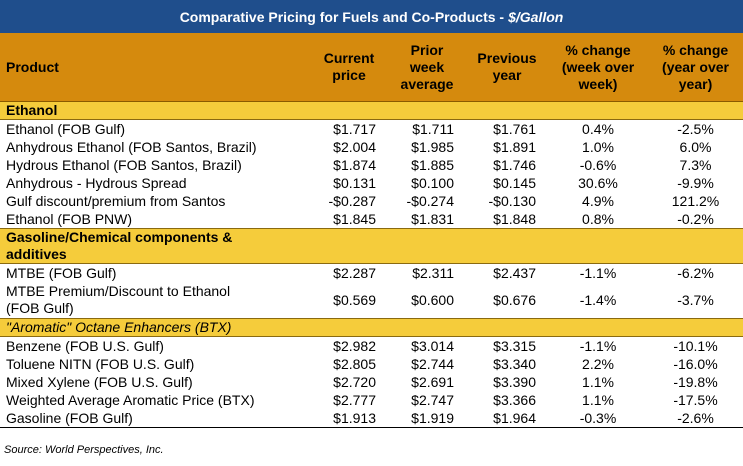 This screenshot has height=466, width=743. What do you see at coordinates (349, 364) in the screenshot?
I see `current-price: $2.805` at bounding box center [349, 364].